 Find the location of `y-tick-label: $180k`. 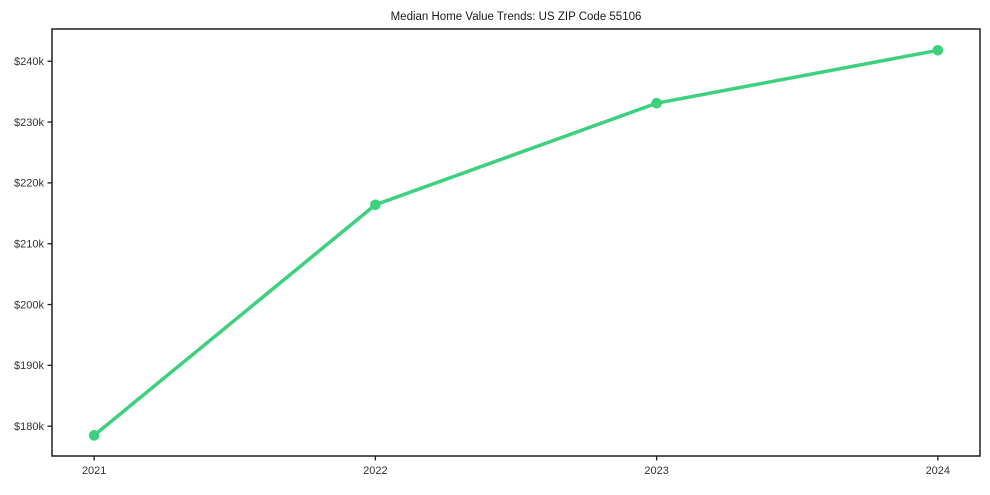

y-tick-label: $180k is located at coordinates (29, 427).